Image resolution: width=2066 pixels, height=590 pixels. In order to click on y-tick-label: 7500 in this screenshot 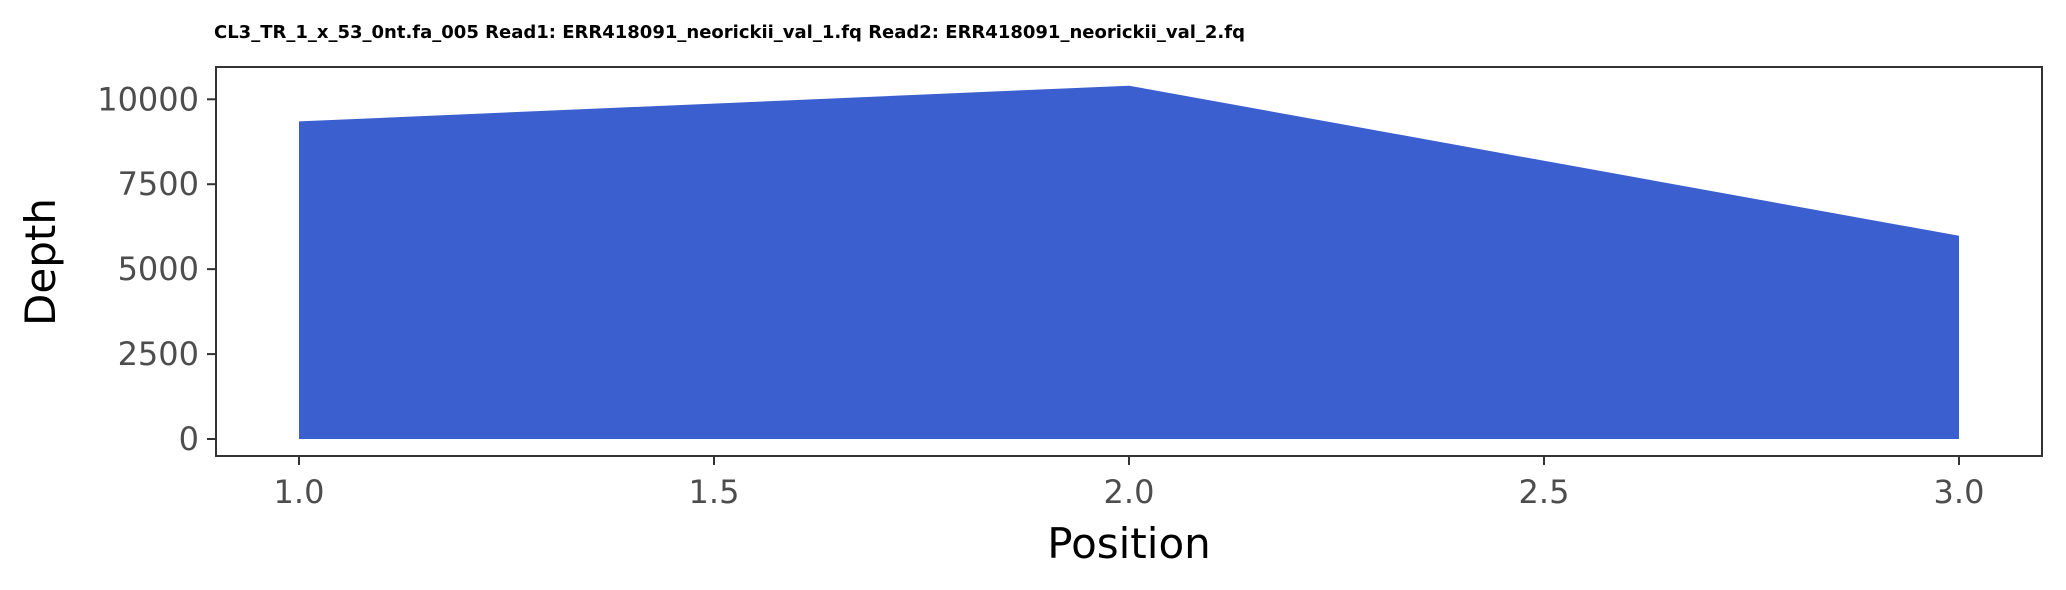, I will do `click(158, 184)`.